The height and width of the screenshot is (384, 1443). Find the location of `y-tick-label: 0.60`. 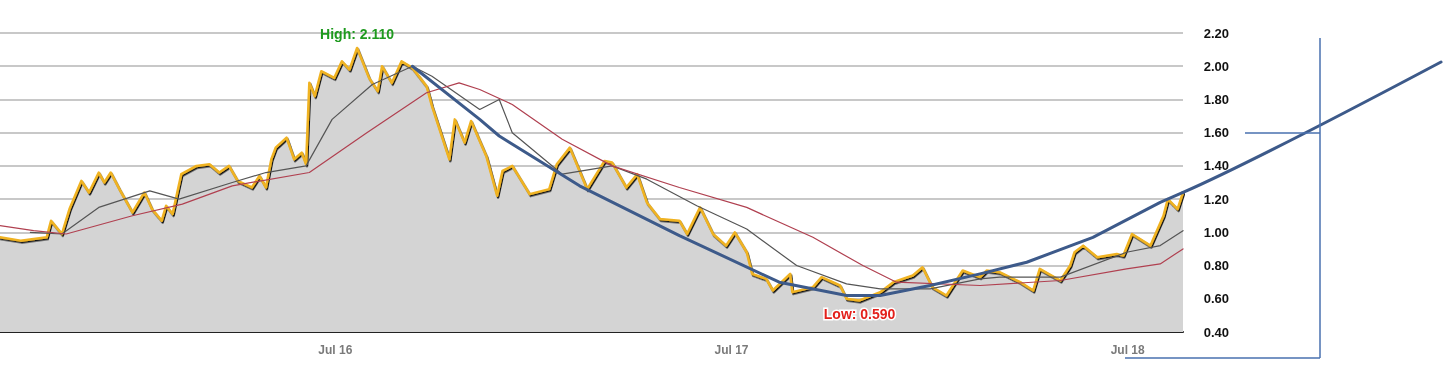

y-tick-label: 0.60 is located at coordinates (1216, 299).